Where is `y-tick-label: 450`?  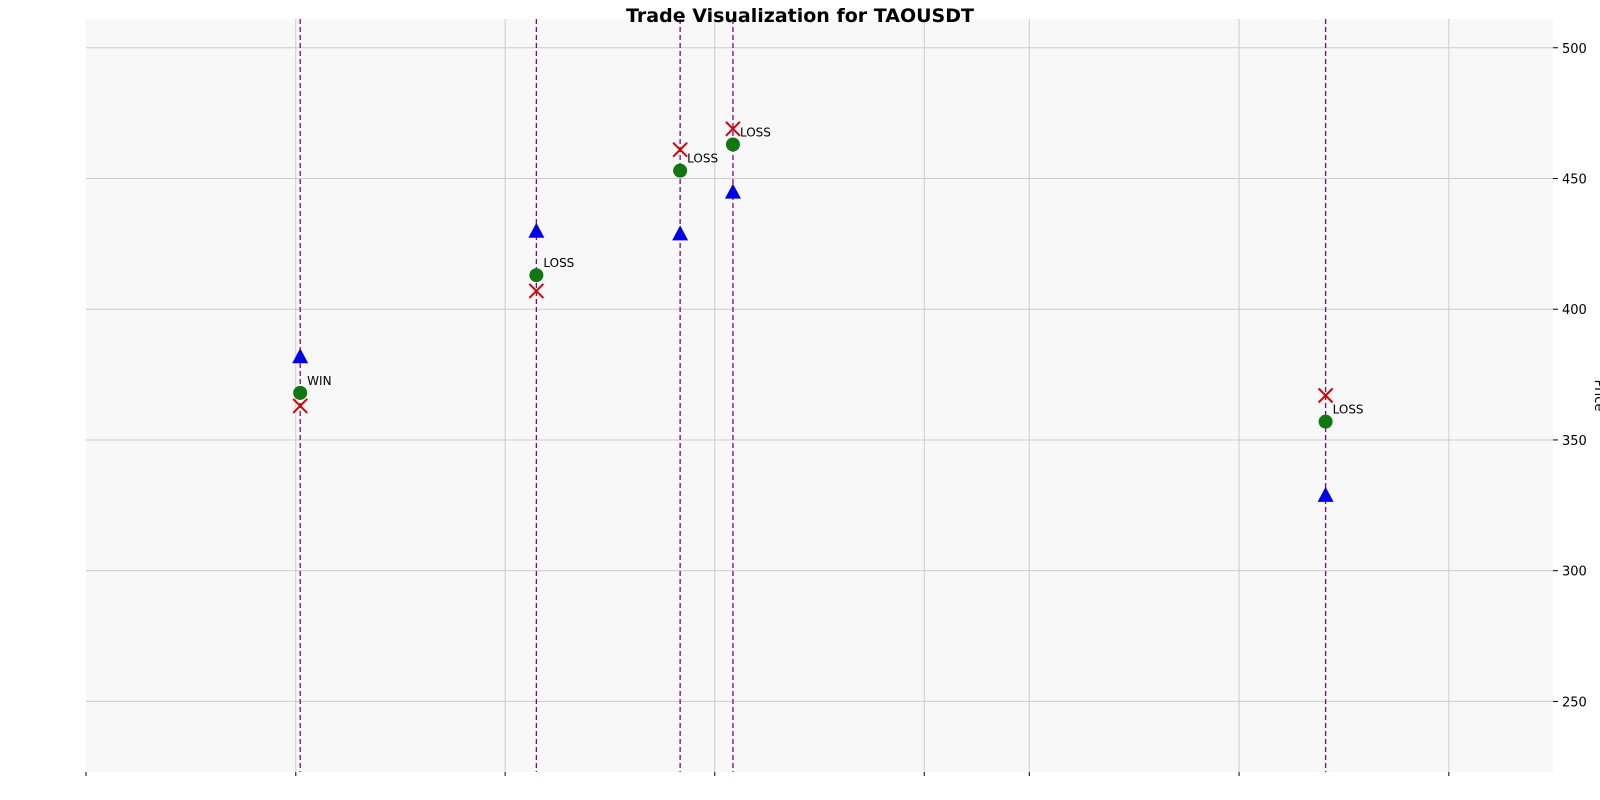
y-tick-label: 450 is located at coordinates (1574, 179).